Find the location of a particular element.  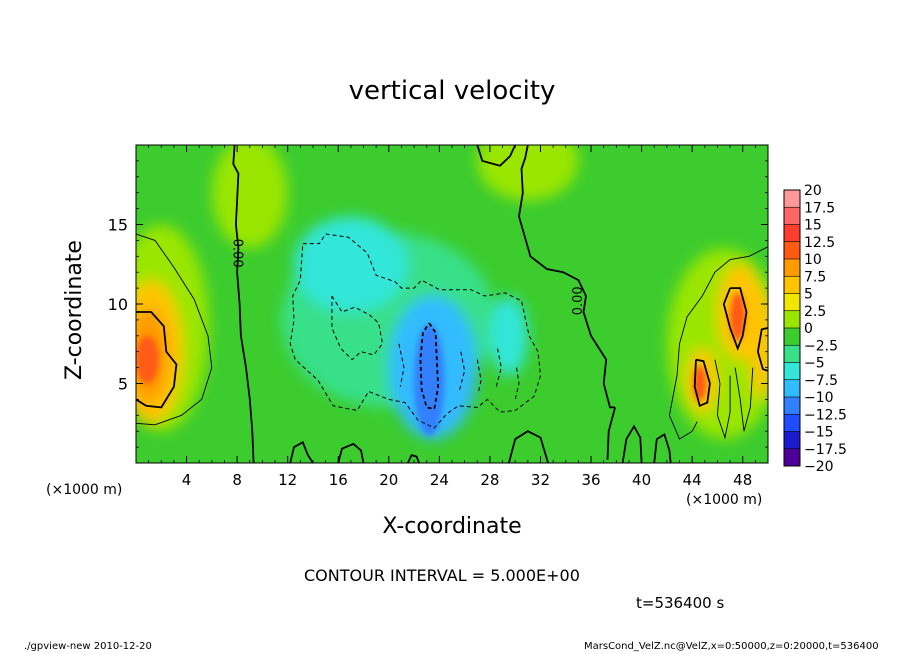

chart-title: vertical velocity is located at coordinates (452, 91).